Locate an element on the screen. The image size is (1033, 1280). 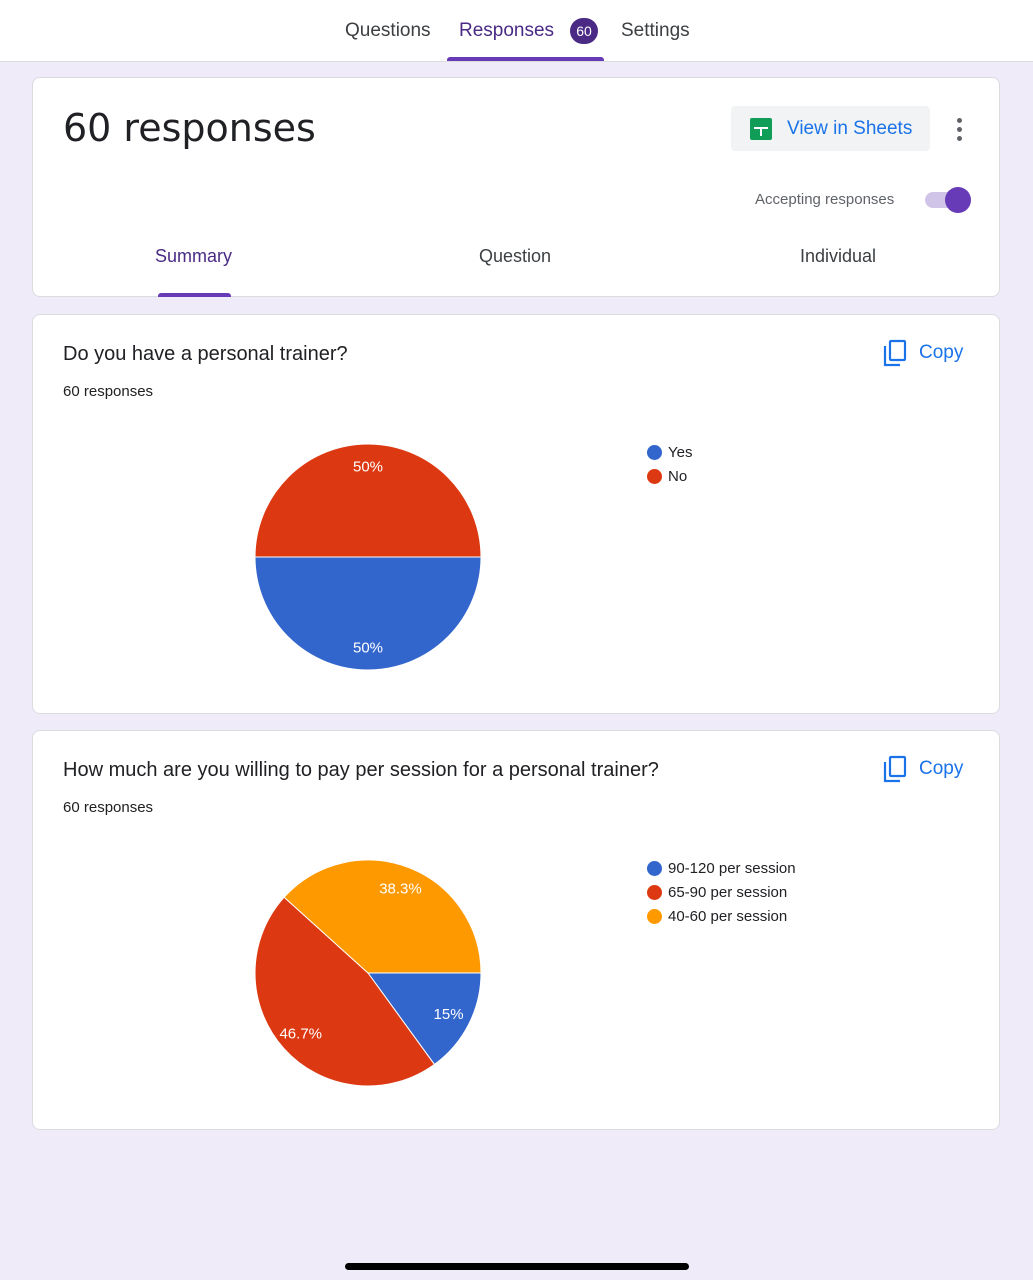
legend-item: 90-120 per session is located at coordinates (721, 868).